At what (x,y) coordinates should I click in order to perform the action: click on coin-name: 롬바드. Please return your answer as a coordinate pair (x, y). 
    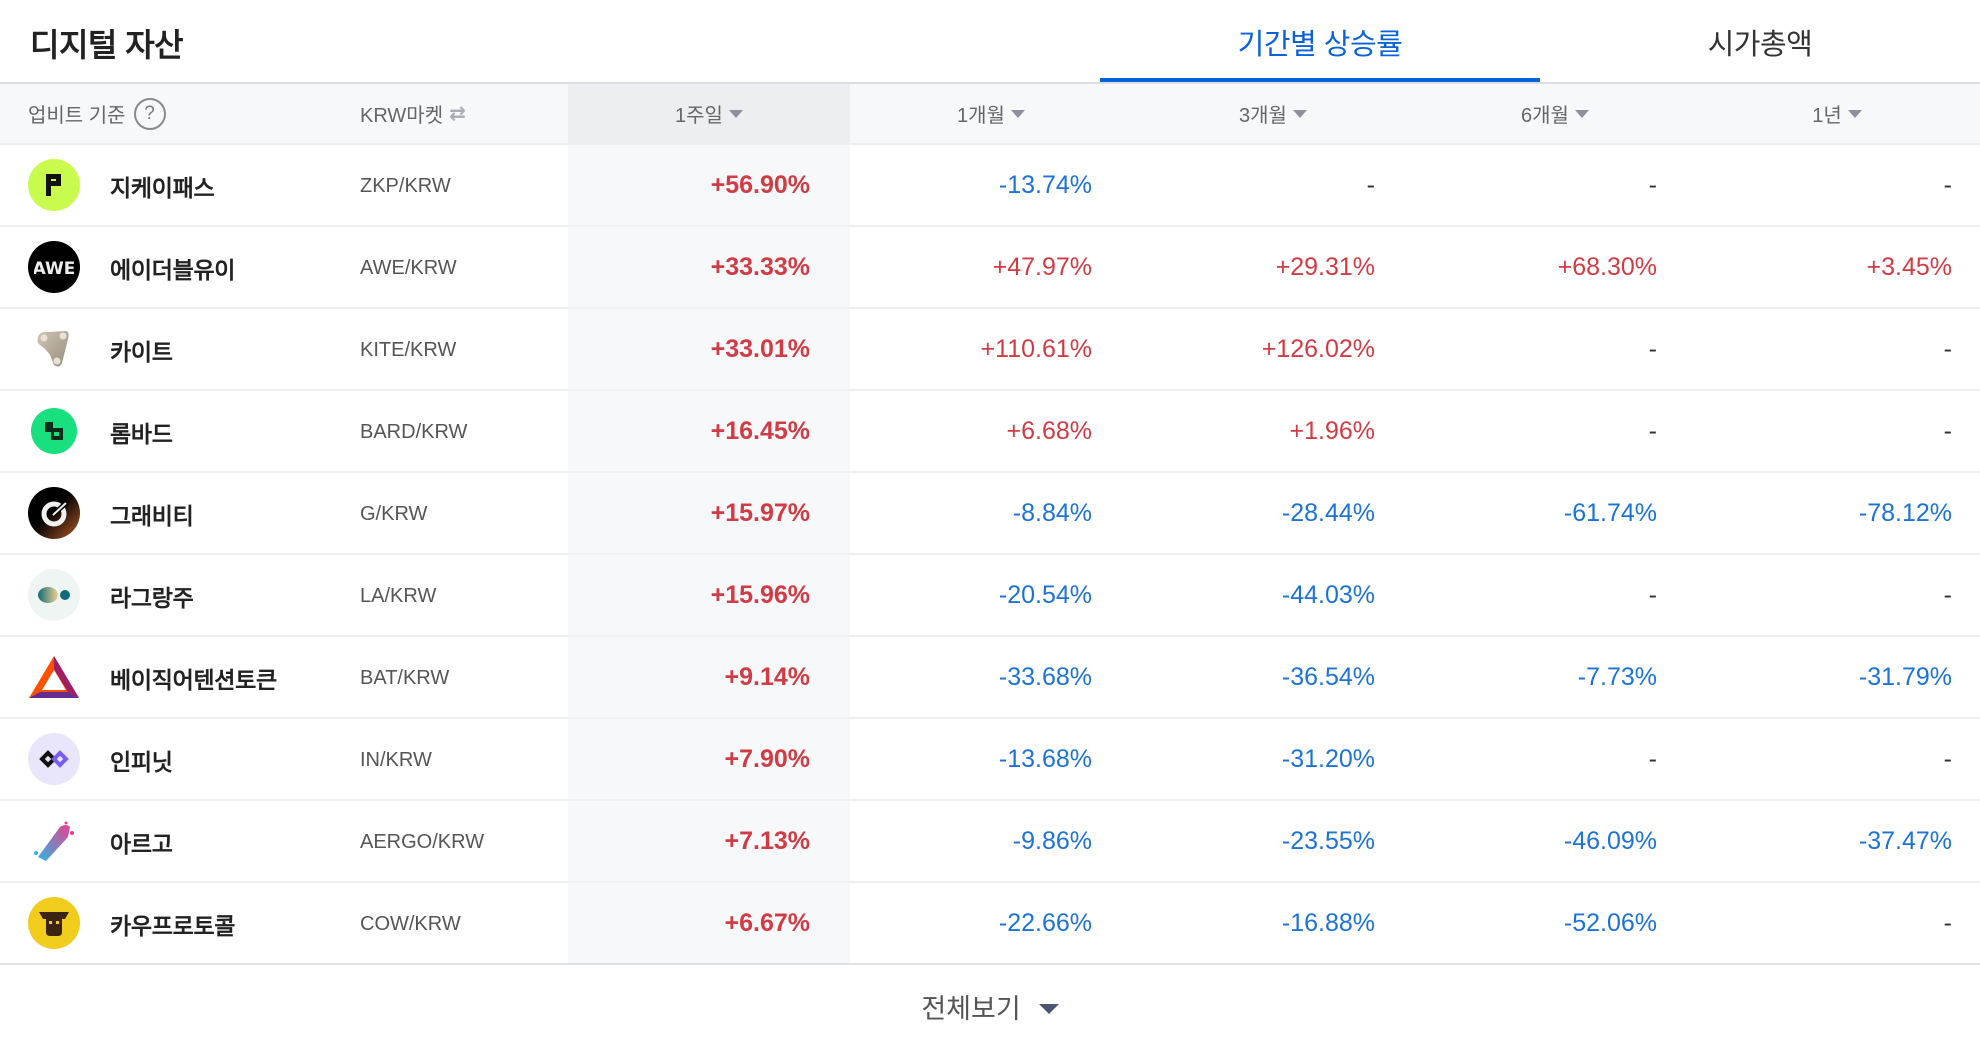
    Looking at the image, I should click on (141, 434).